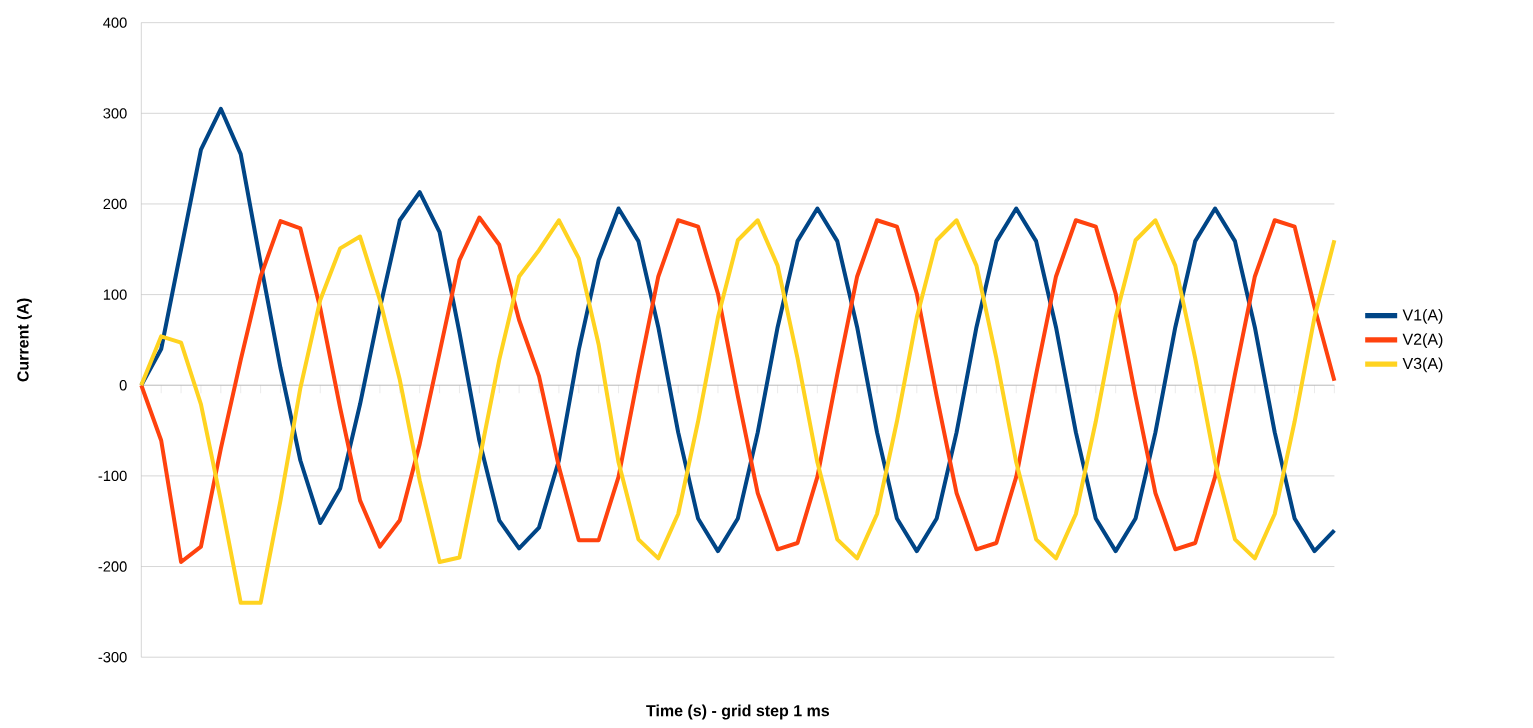 Image resolution: width=1533 pixels, height=728 pixels. Describe the element at coordinates (1422, 341) in the screenshot. I see `legend-label: V2(A)` at that location.